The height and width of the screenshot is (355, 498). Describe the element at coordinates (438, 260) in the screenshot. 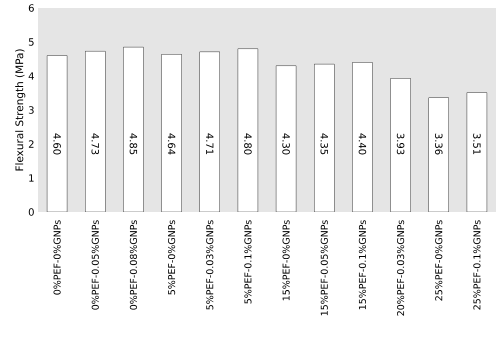

I see `x-tick-label: 25%PEF-0%GNPs` at that location.